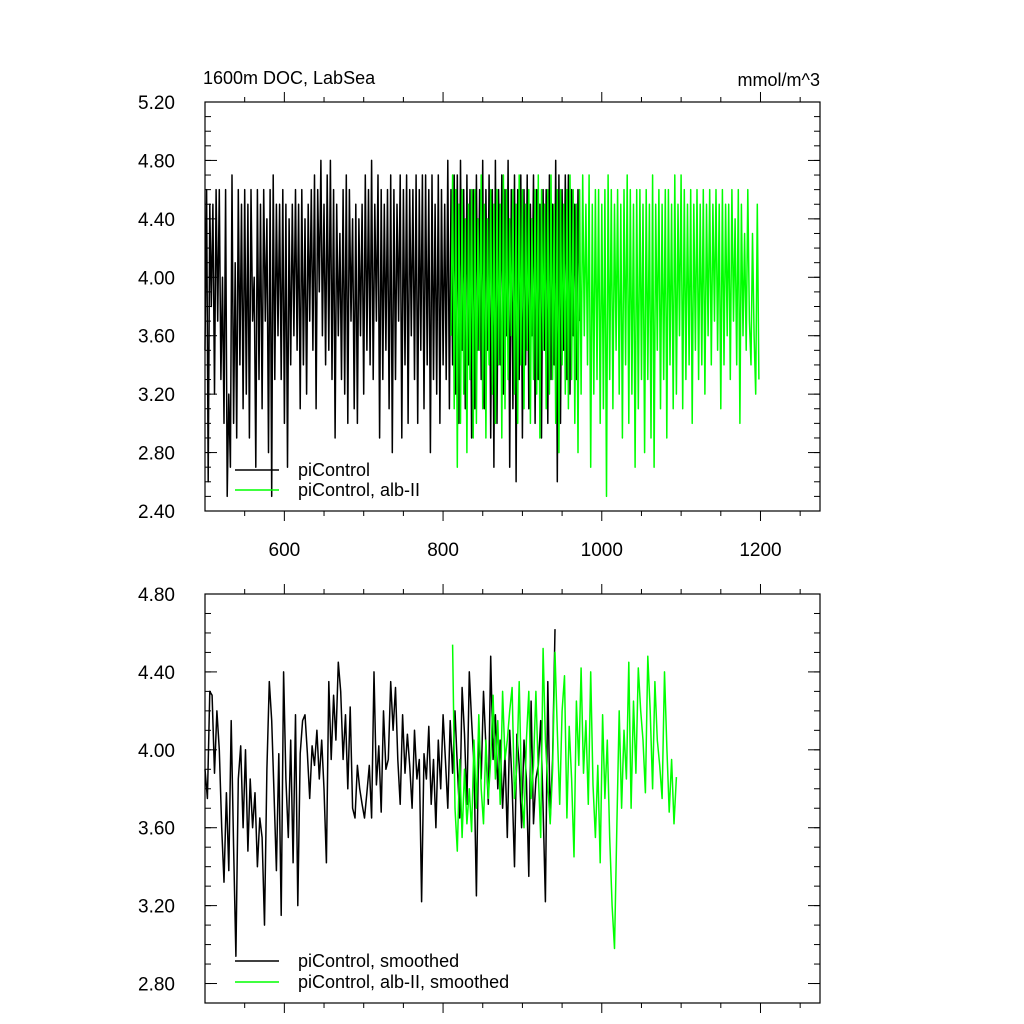  I want to click on top-y-tick-label: 2.40, so click(156, 512).